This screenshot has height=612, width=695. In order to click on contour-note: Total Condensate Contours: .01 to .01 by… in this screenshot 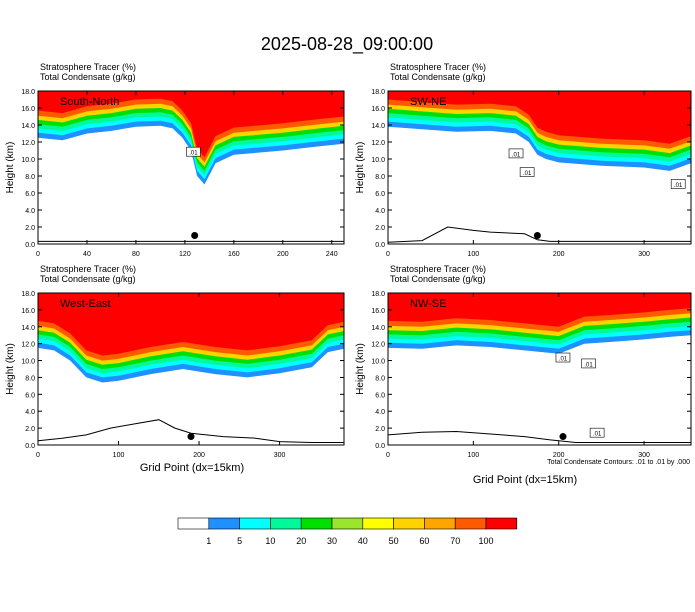, I will do `click(618, 462)`.